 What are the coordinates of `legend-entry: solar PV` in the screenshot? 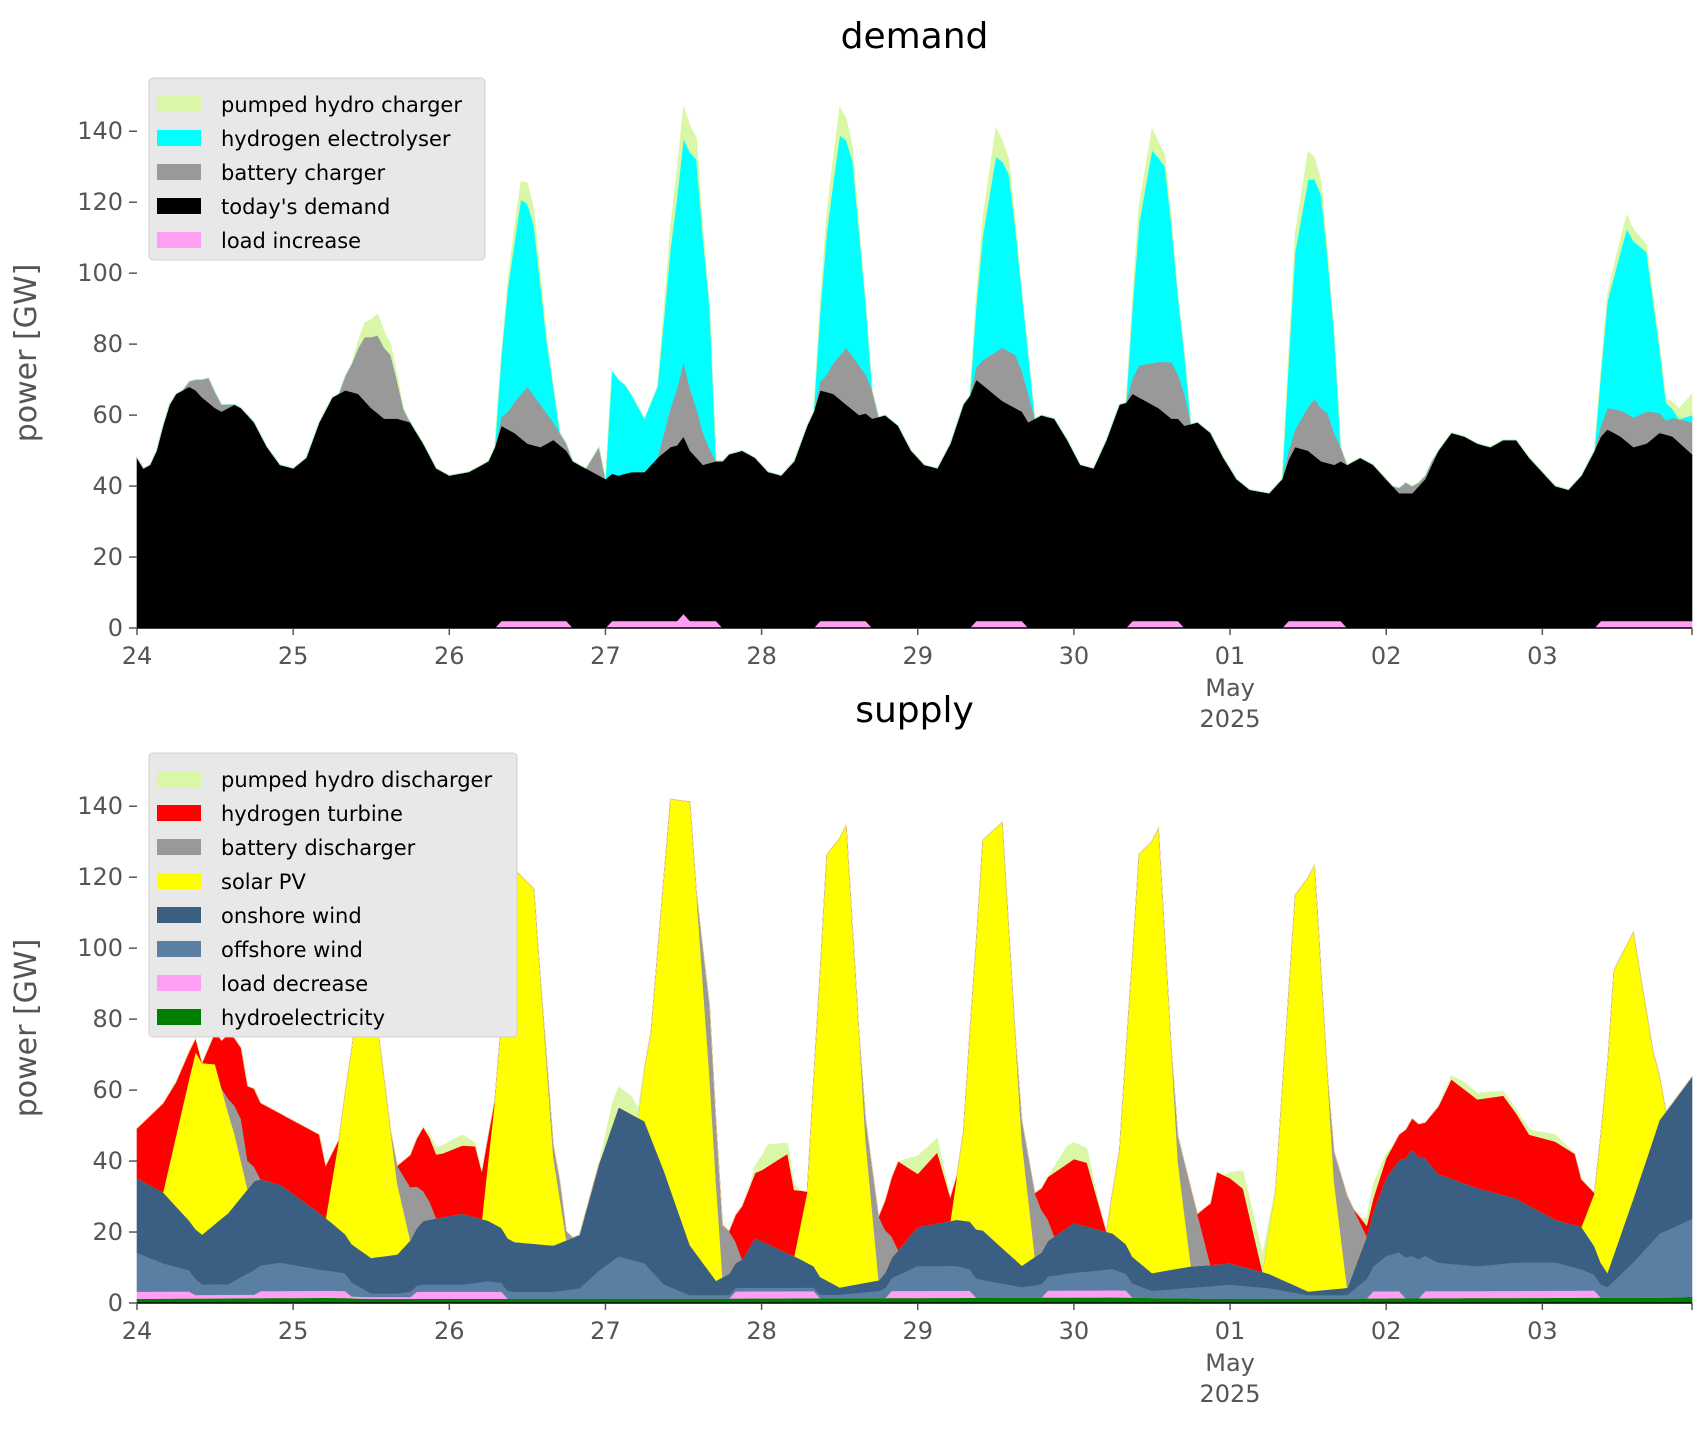 It's located at (263, 882).